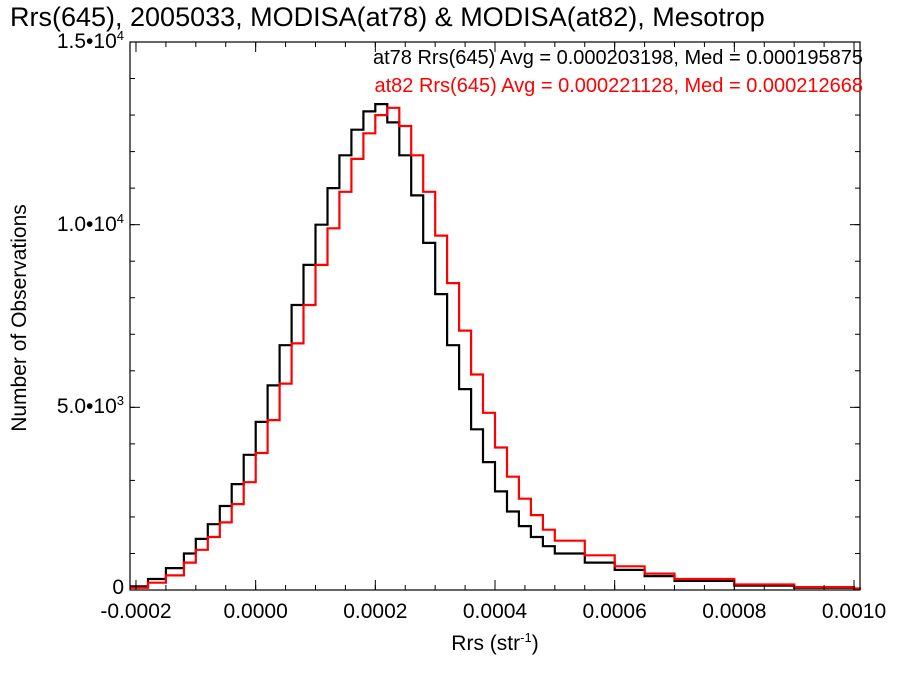 The image size is (900, 675). Describe the element at coordinates (90, 223) in the screenshot. I see `y-tick-label: 1.0•104` at that location.